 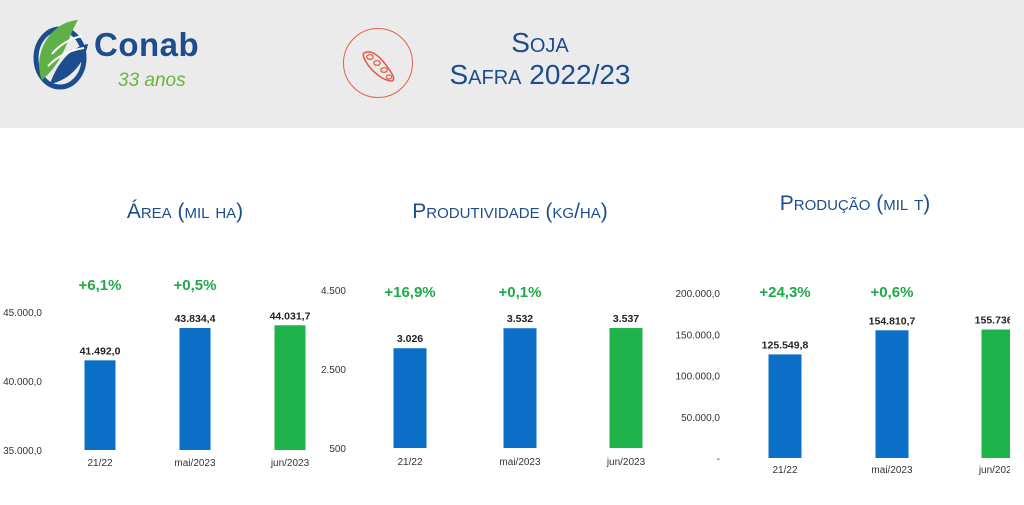 I want to click on y-tick-label: 40.000,0, so click(x=22, y=382).